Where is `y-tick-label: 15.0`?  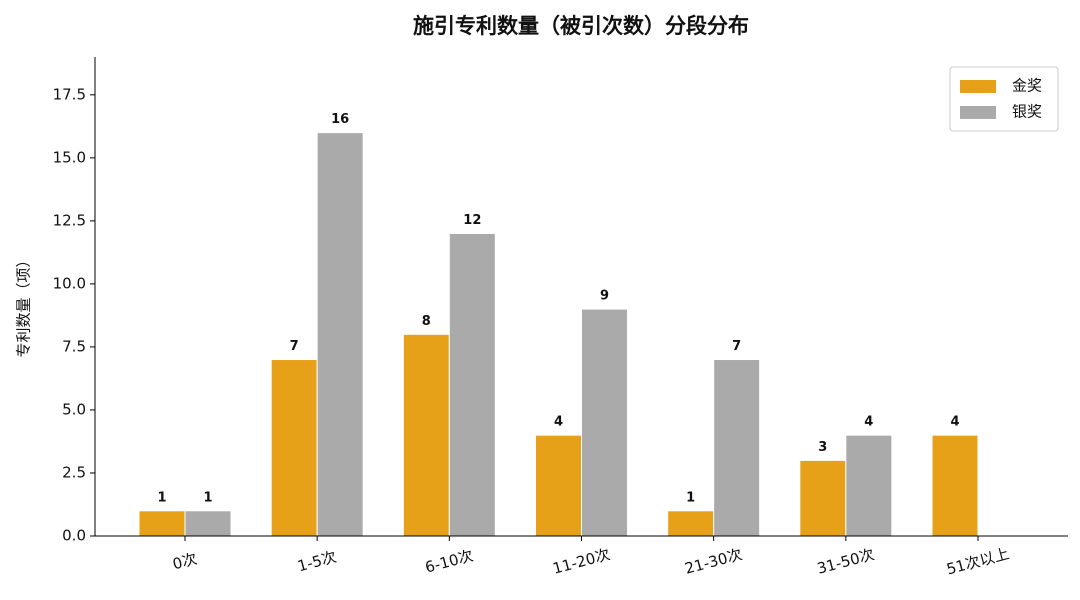 y-tick-label: 15.0 is located at coordinates (69, 157).